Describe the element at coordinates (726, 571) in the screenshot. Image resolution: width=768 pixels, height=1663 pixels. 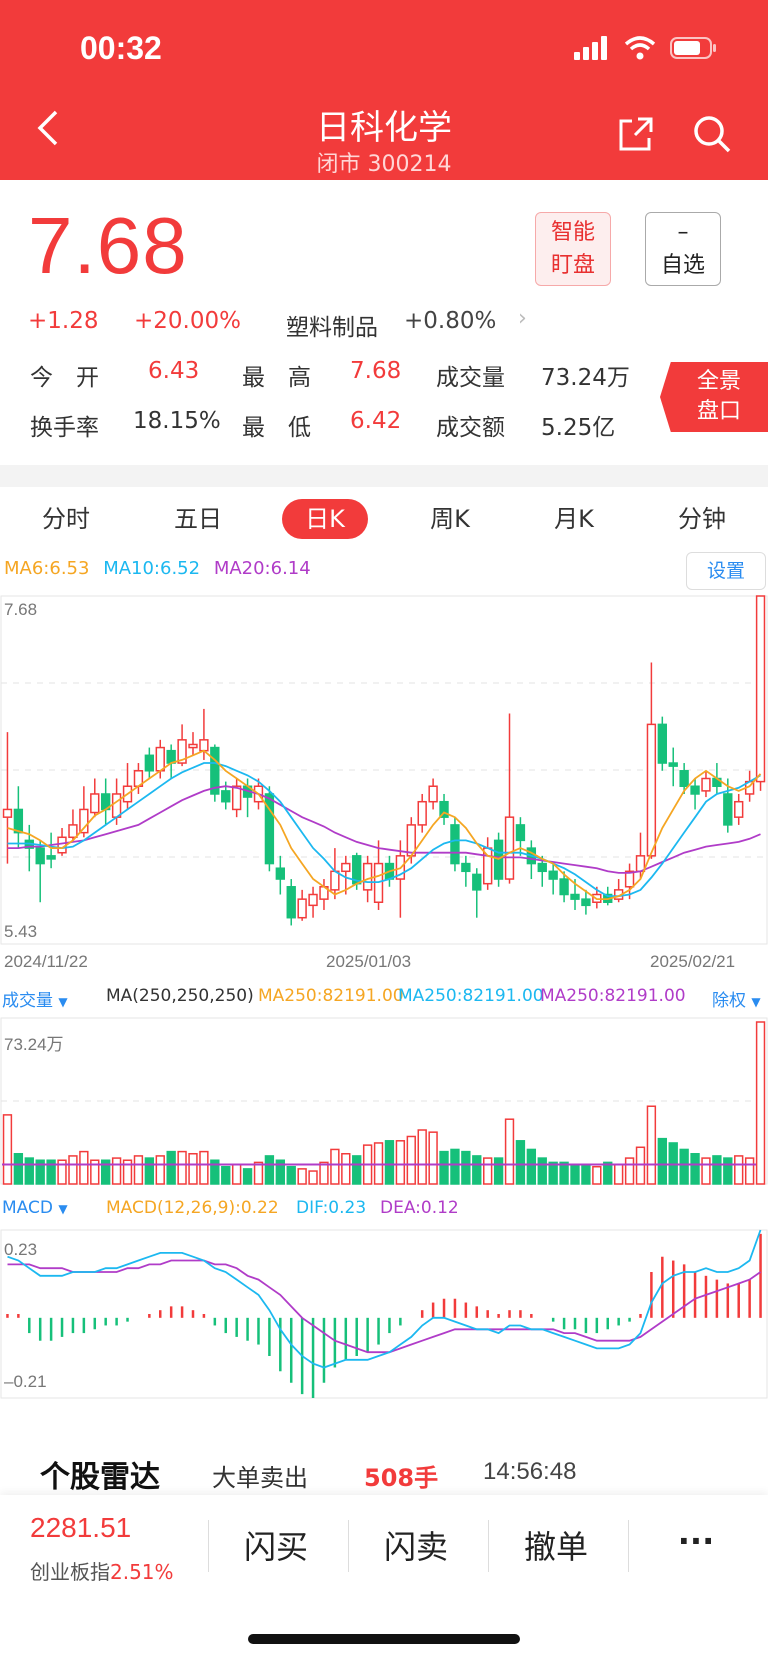
I see `settings-button: 设置` at that location.